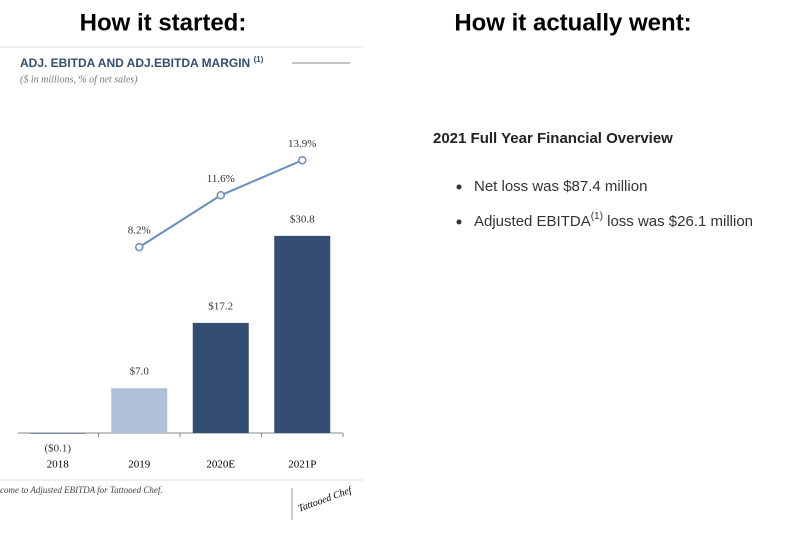 The image size is (807, 535). Describe the element at coordinates (572, 22) in the screenshot. I see `right-heading: How it actually went:` at that location.